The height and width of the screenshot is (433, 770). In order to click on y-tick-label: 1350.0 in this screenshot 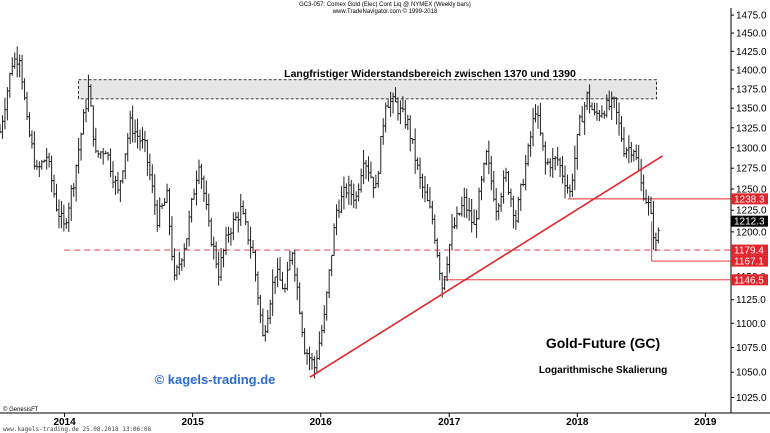, I will do `click(751, 109)`.